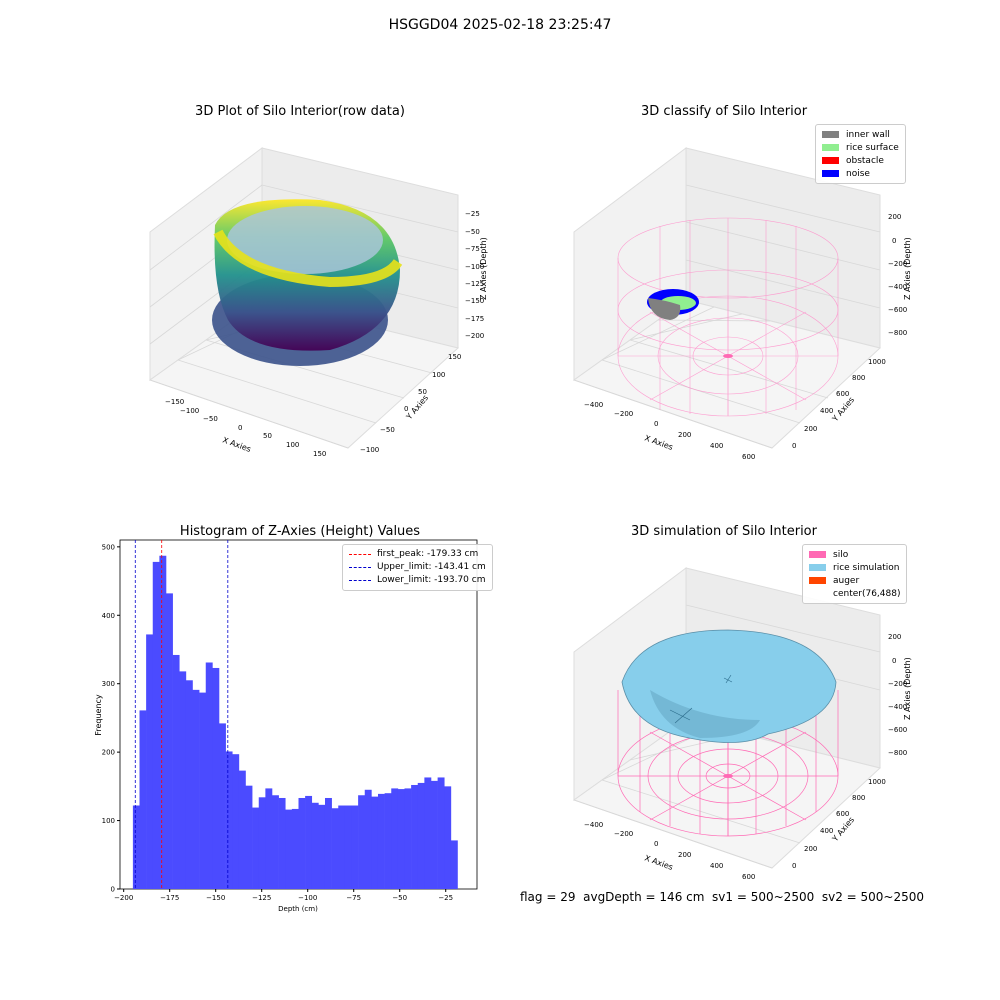  I want to click on histogram-ytick-label: 0, so click(113, 890).